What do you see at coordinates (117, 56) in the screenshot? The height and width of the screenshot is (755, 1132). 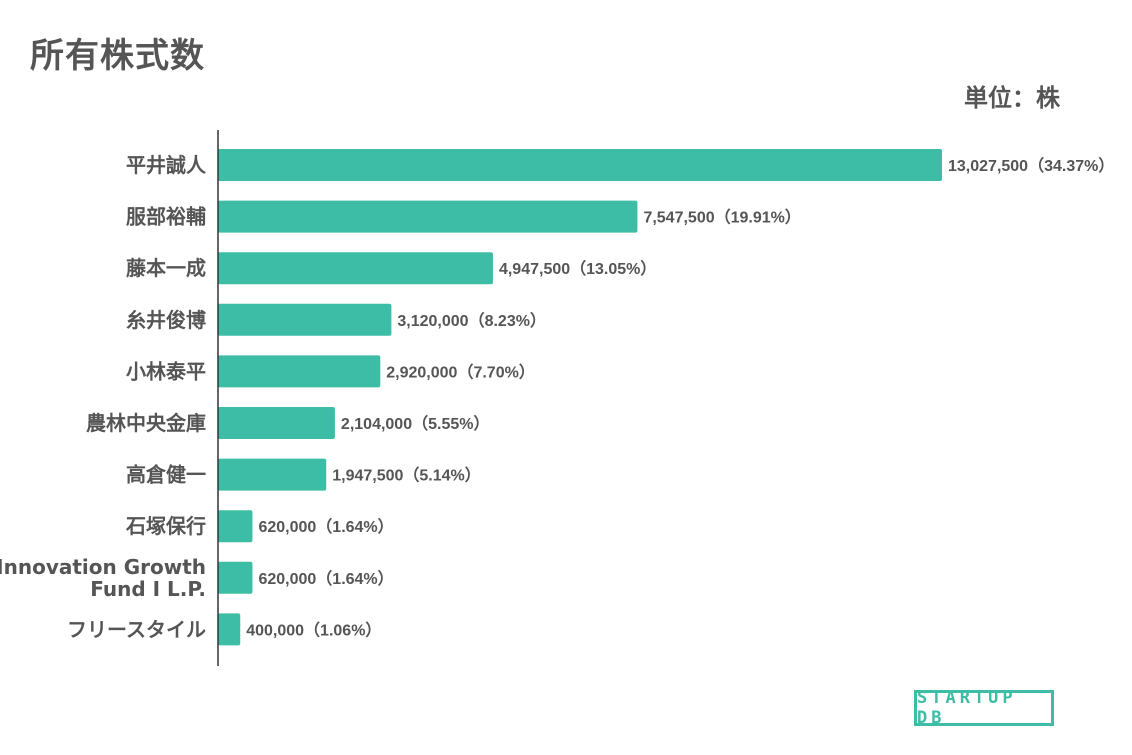 I see `chart-title: 所有株式数` at bounding box center [117, 56].